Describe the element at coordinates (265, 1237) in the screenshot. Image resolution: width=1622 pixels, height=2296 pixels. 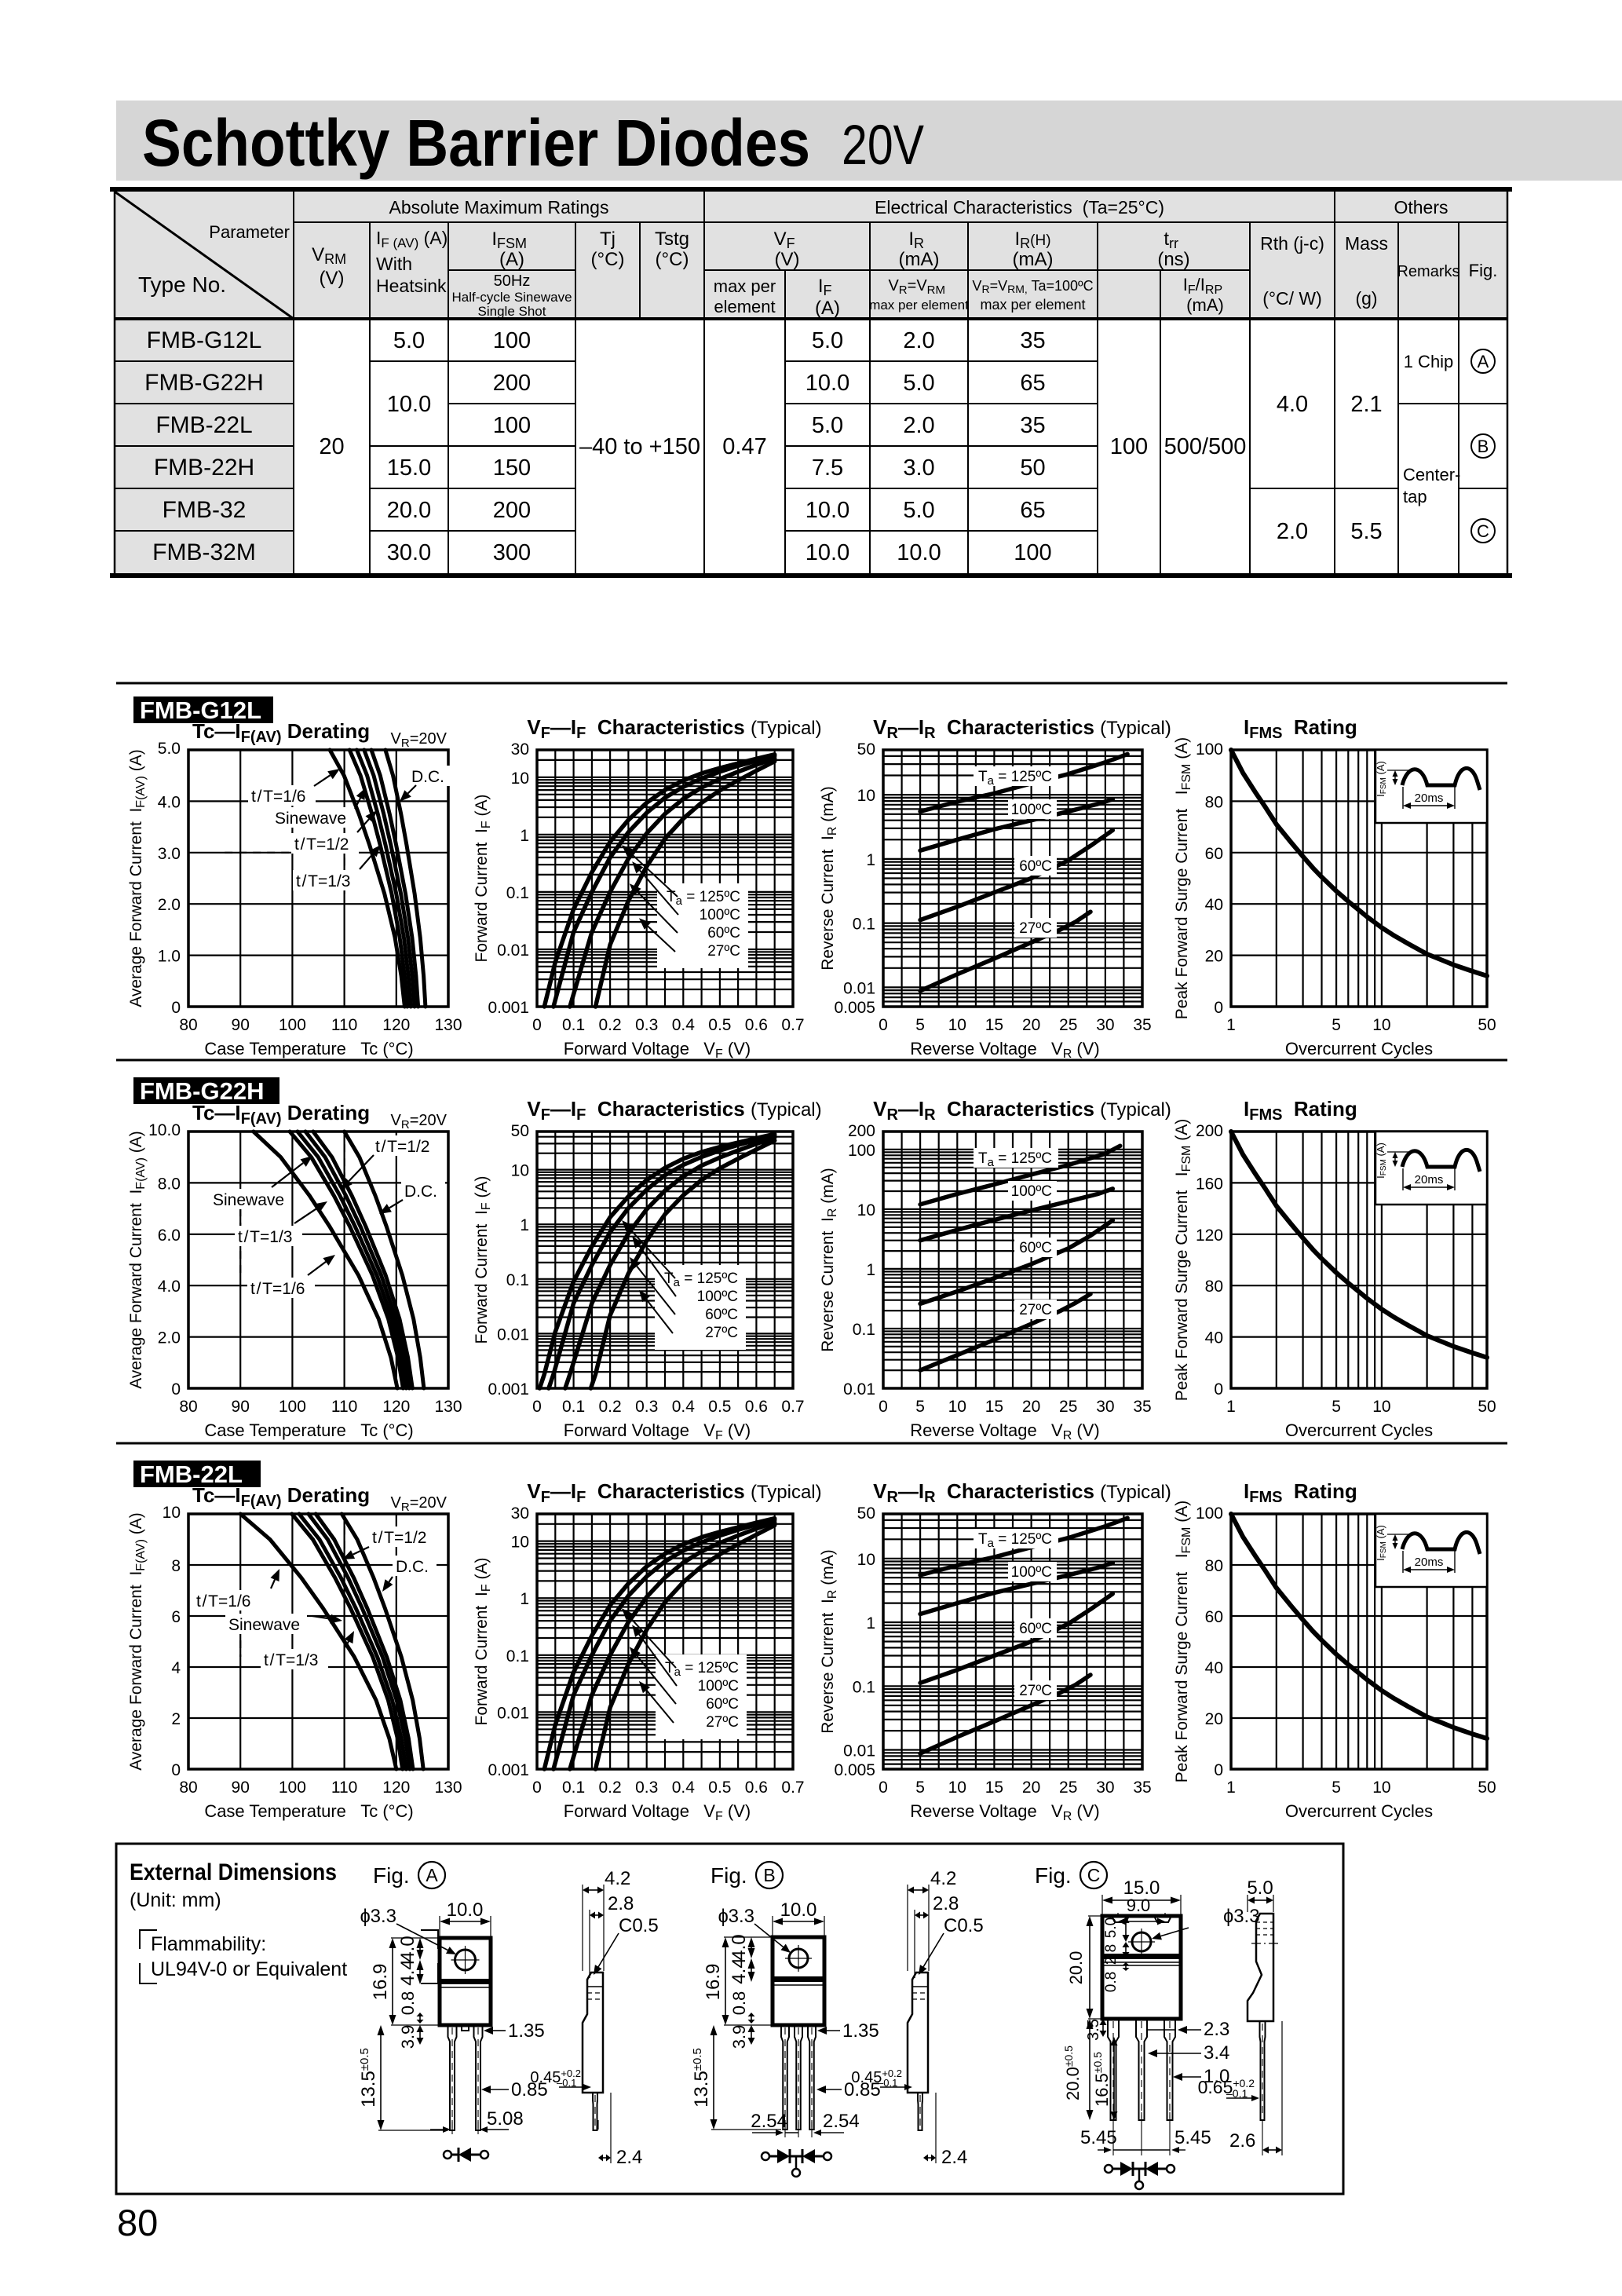
I see `svg-text: t / T=1/3` at that location.